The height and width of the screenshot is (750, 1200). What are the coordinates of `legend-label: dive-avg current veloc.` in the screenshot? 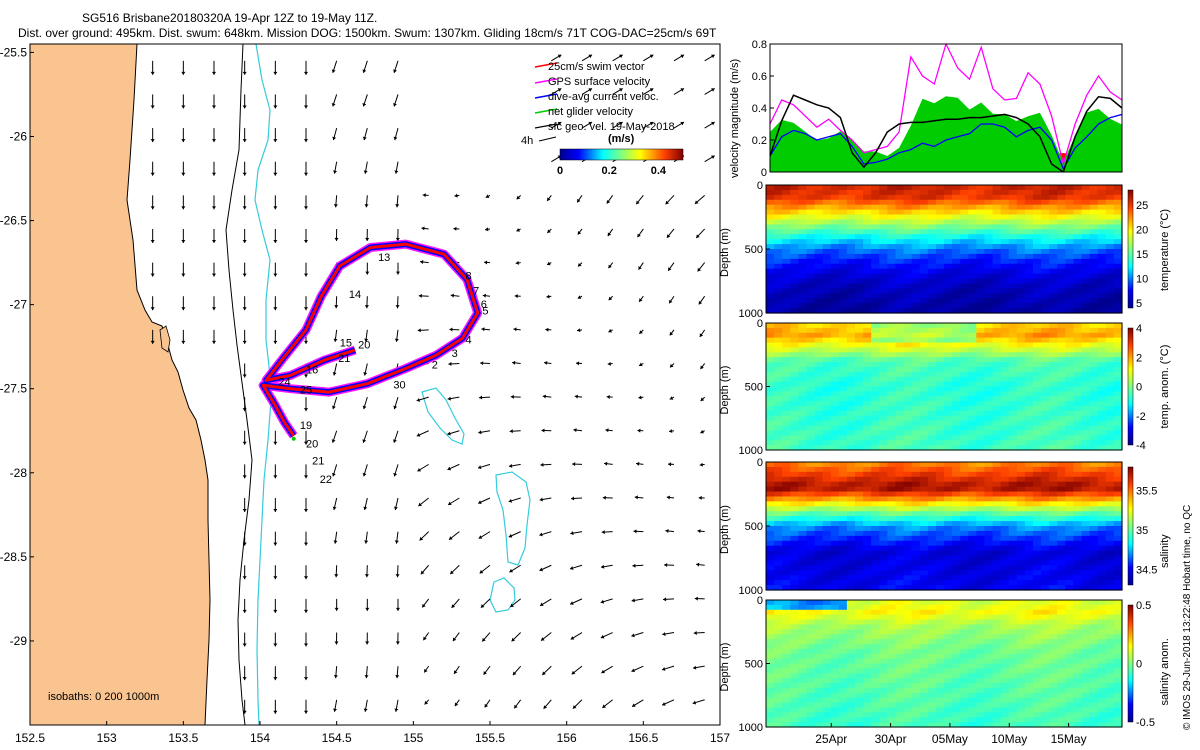 It's located at (603, 97).